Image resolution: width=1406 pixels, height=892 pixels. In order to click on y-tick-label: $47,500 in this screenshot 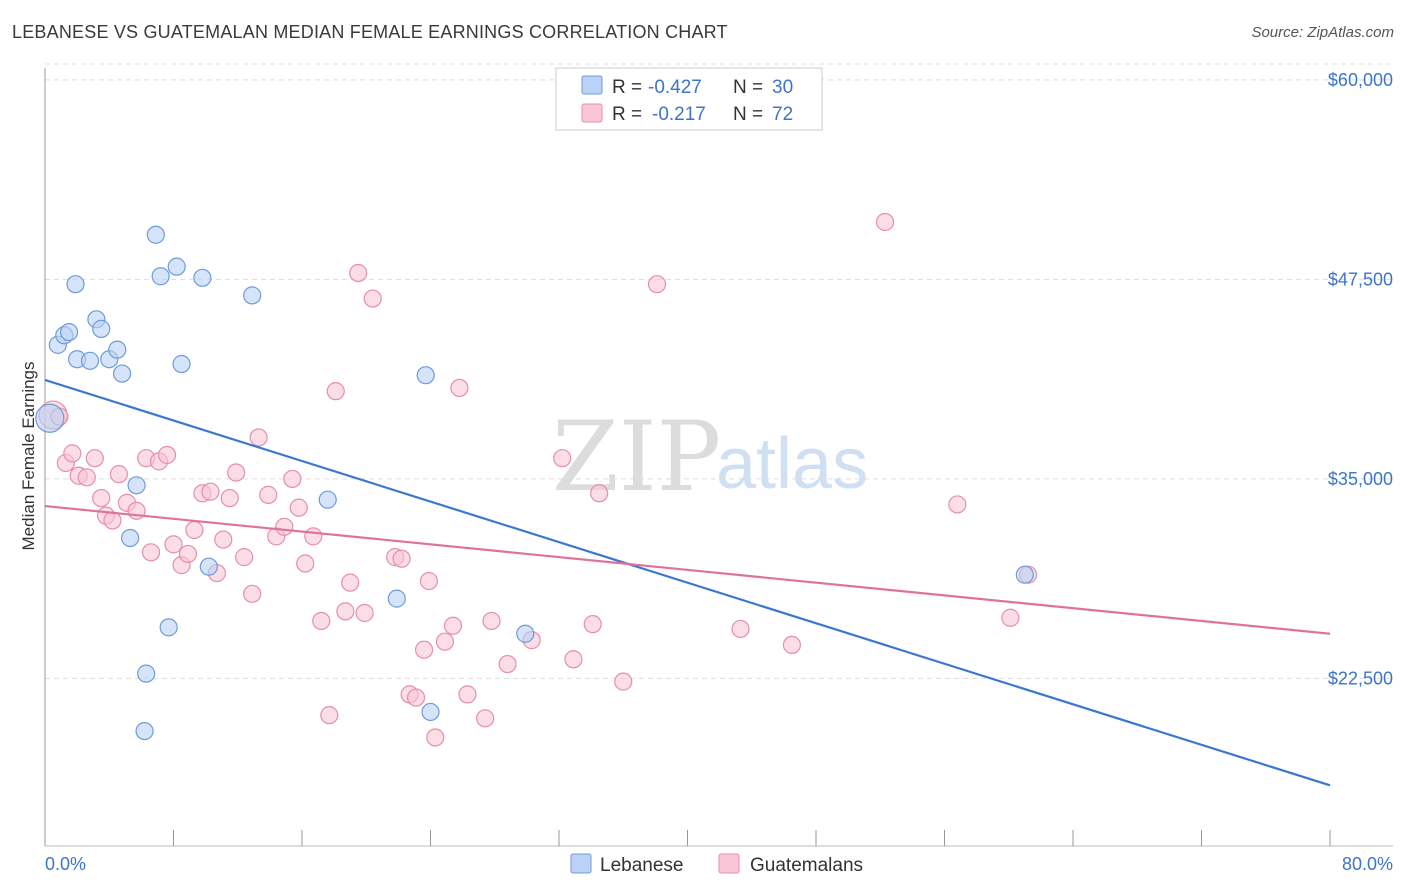, I will do `click(1360, 279)`.